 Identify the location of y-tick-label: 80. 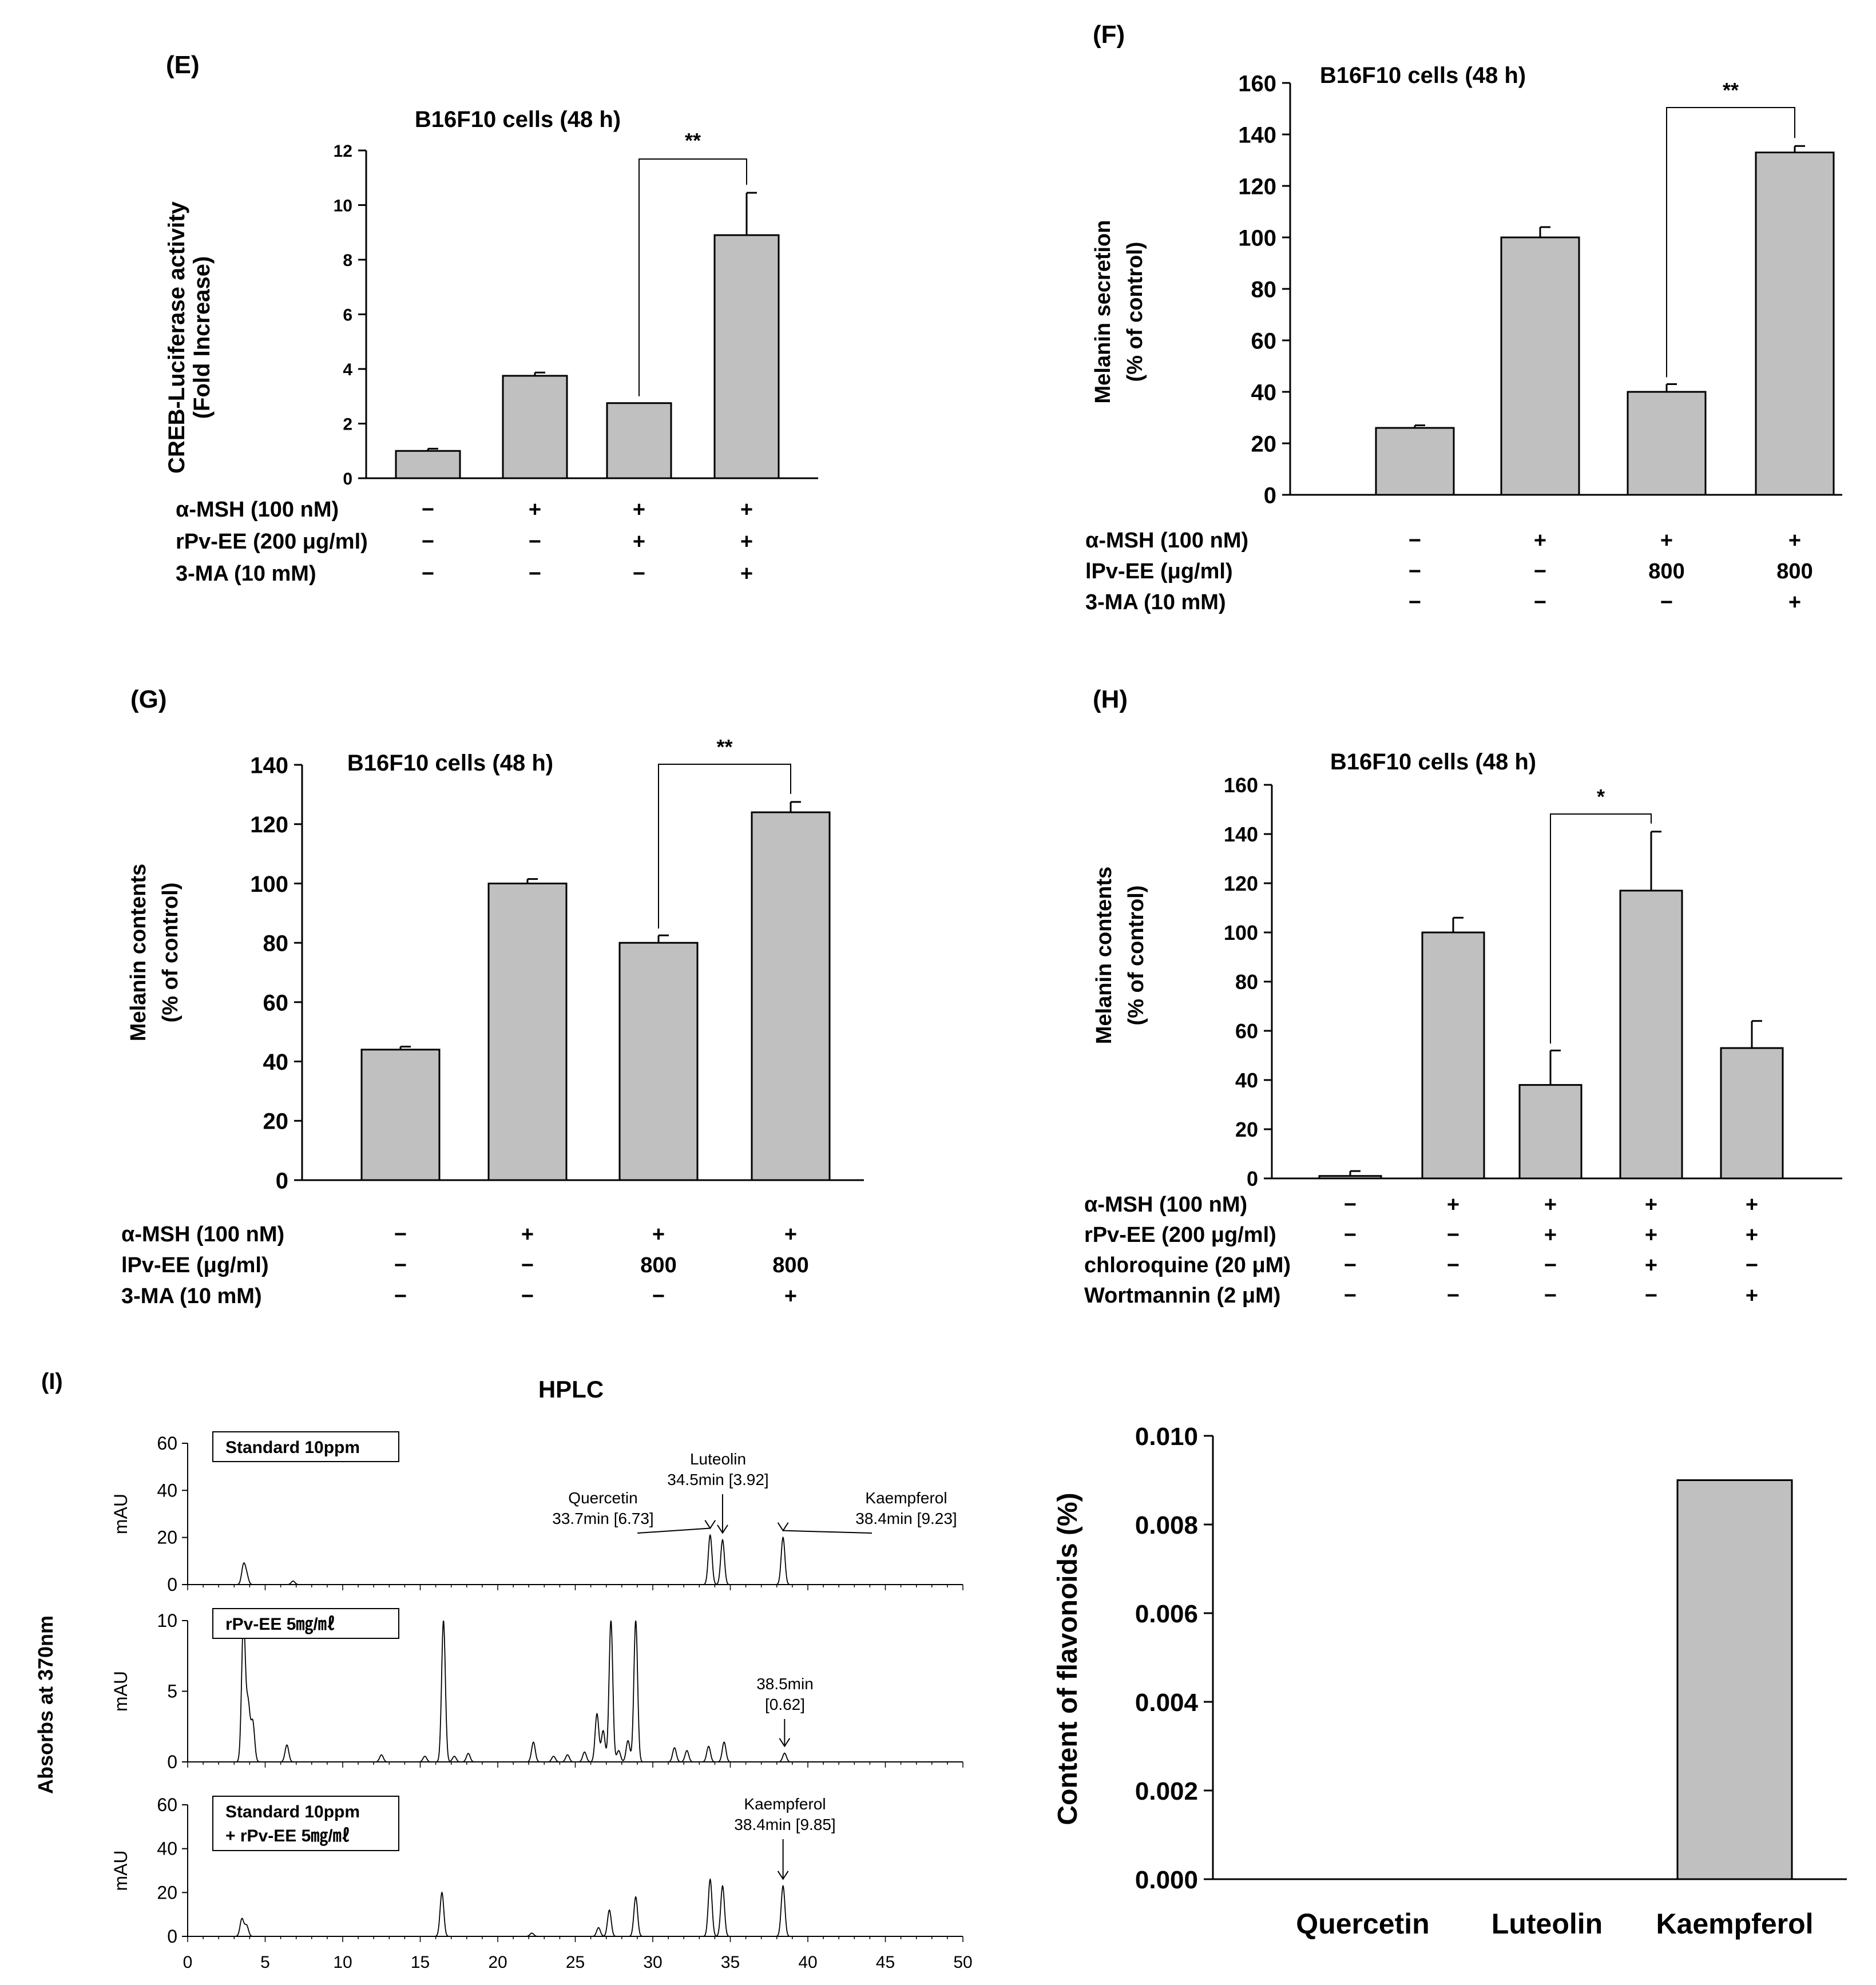
(276, 944).